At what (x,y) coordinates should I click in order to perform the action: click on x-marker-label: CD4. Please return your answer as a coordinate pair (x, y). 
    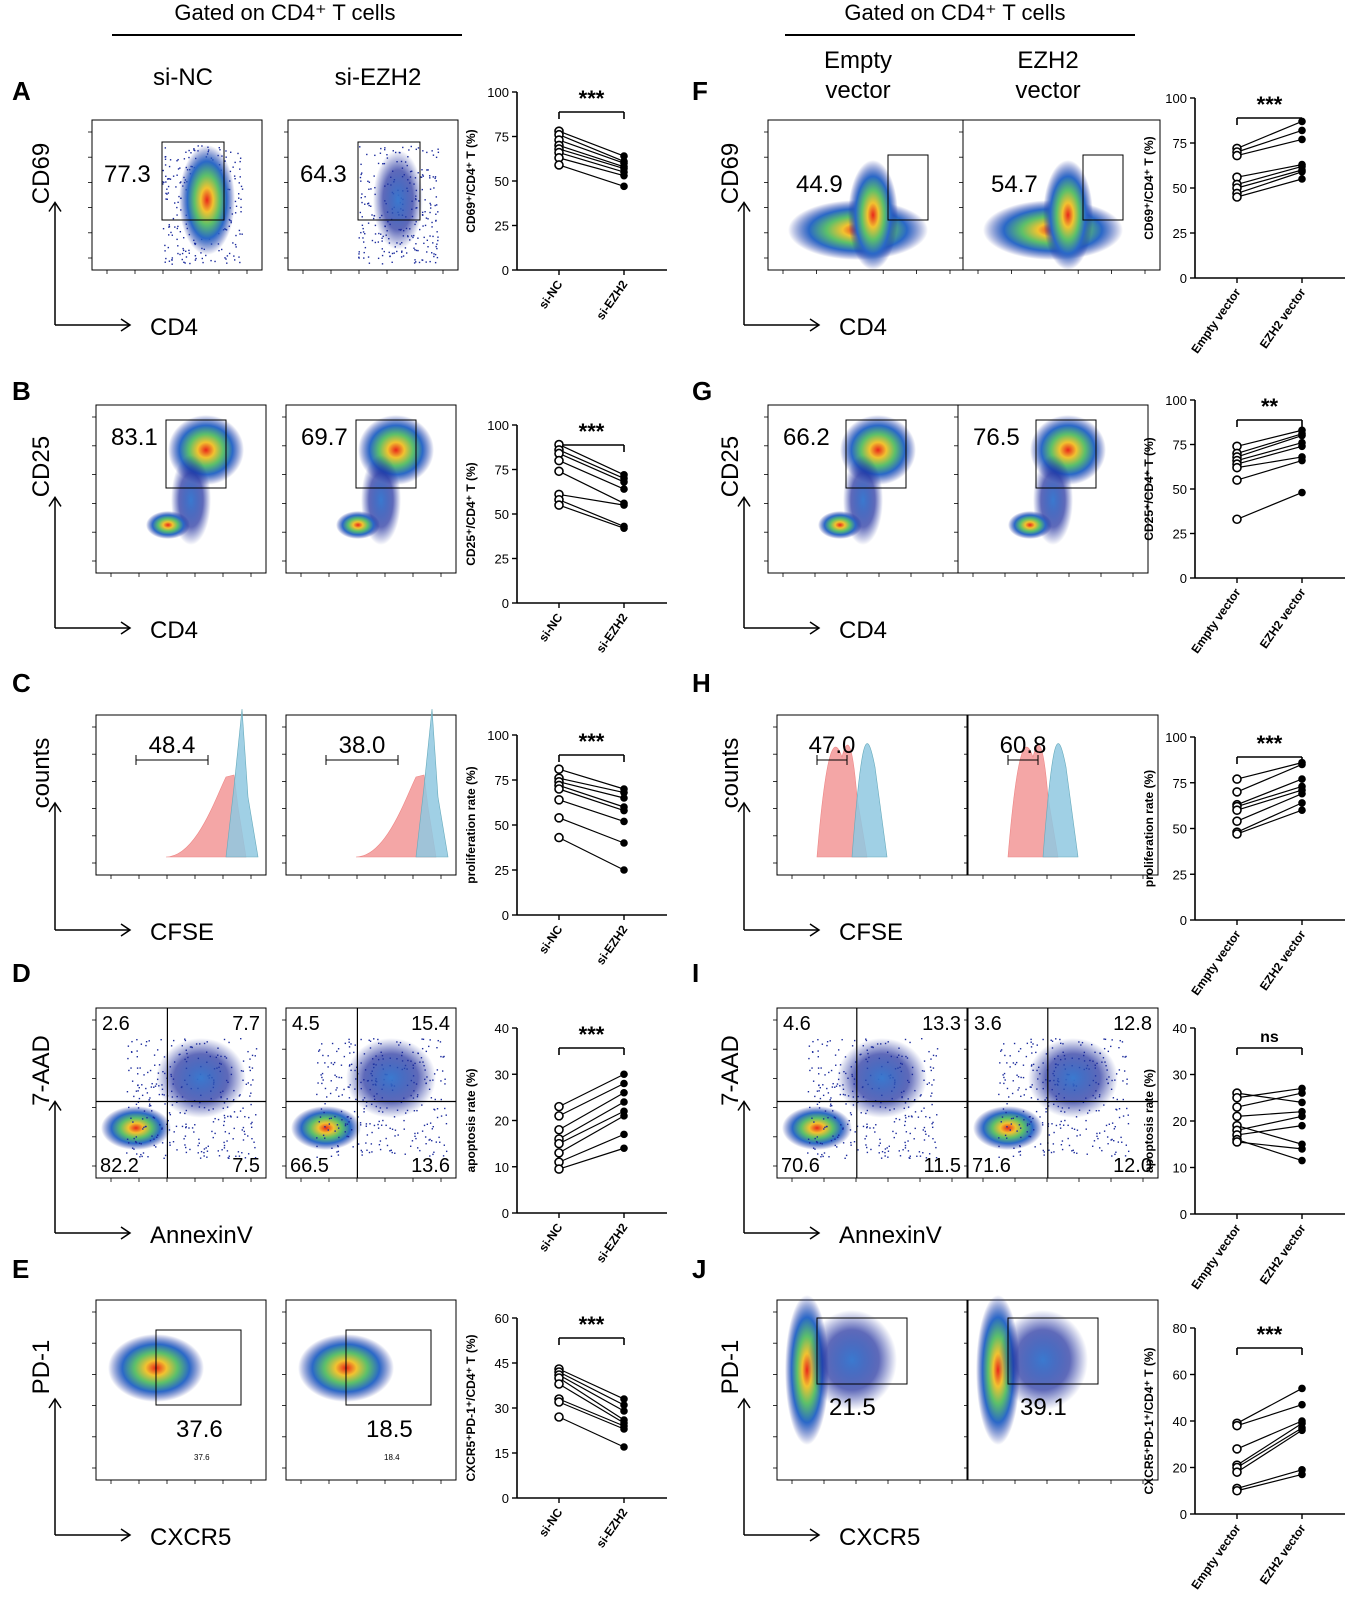
    Looking at the image, I should click on (174, 327).